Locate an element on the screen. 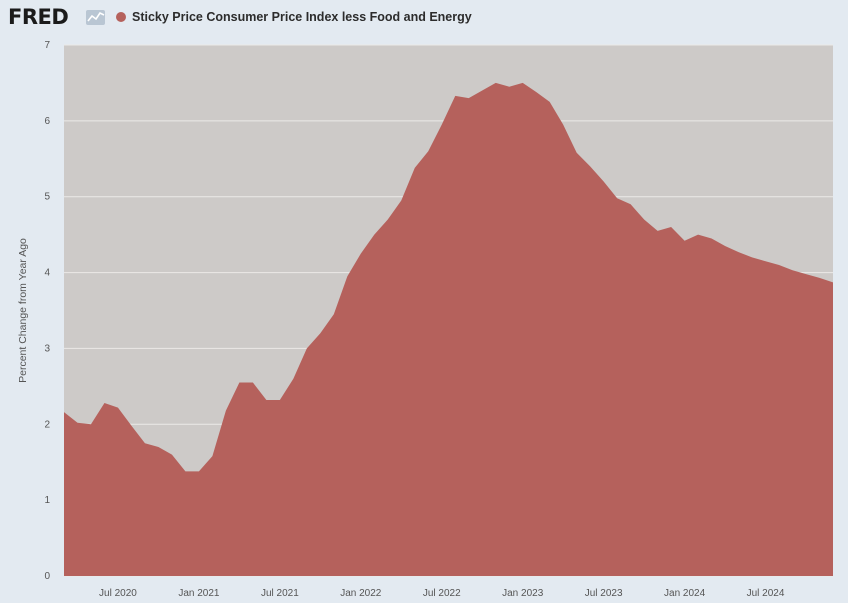  y-tick-label: 0 is located at coordinates (47, 576).